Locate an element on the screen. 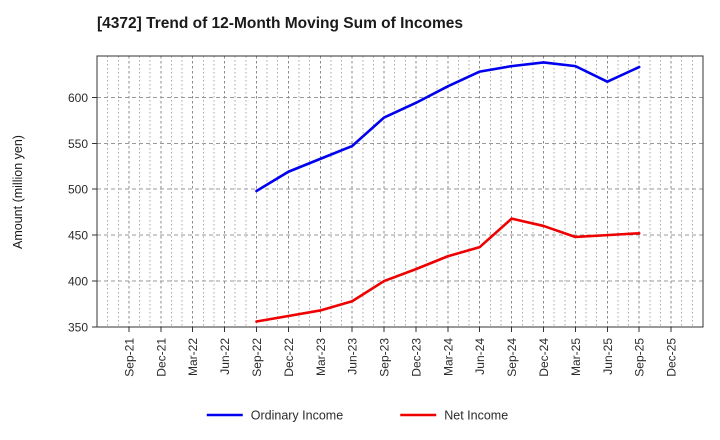 The image size is (720, 440). y-tick-label: 400 is located at coordinates (78, 282).